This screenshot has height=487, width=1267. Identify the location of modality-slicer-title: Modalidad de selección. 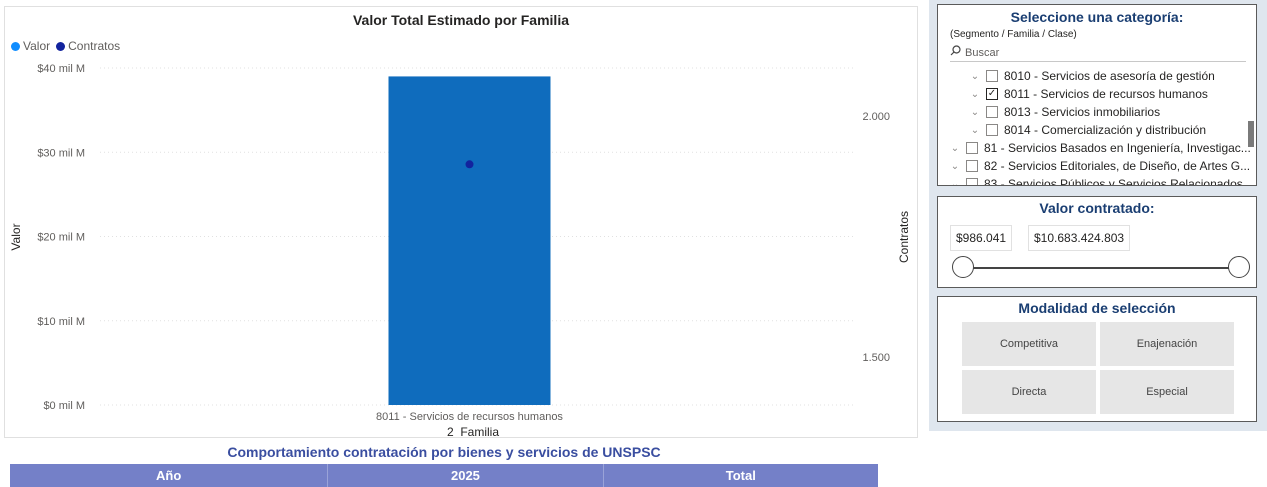
(1097, 308).